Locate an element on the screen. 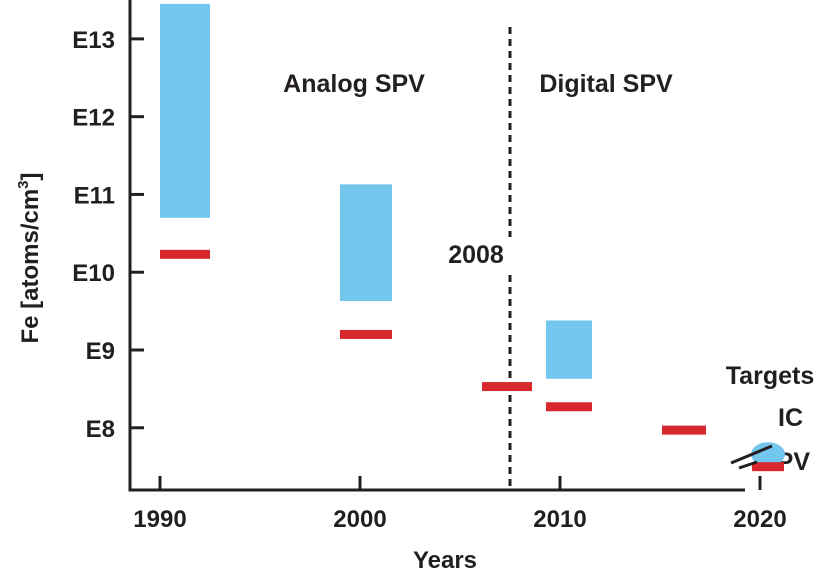 The width and height of the screenshot is (823, 582). x-tick-label: 1990 is located at coordinates (159, 519).